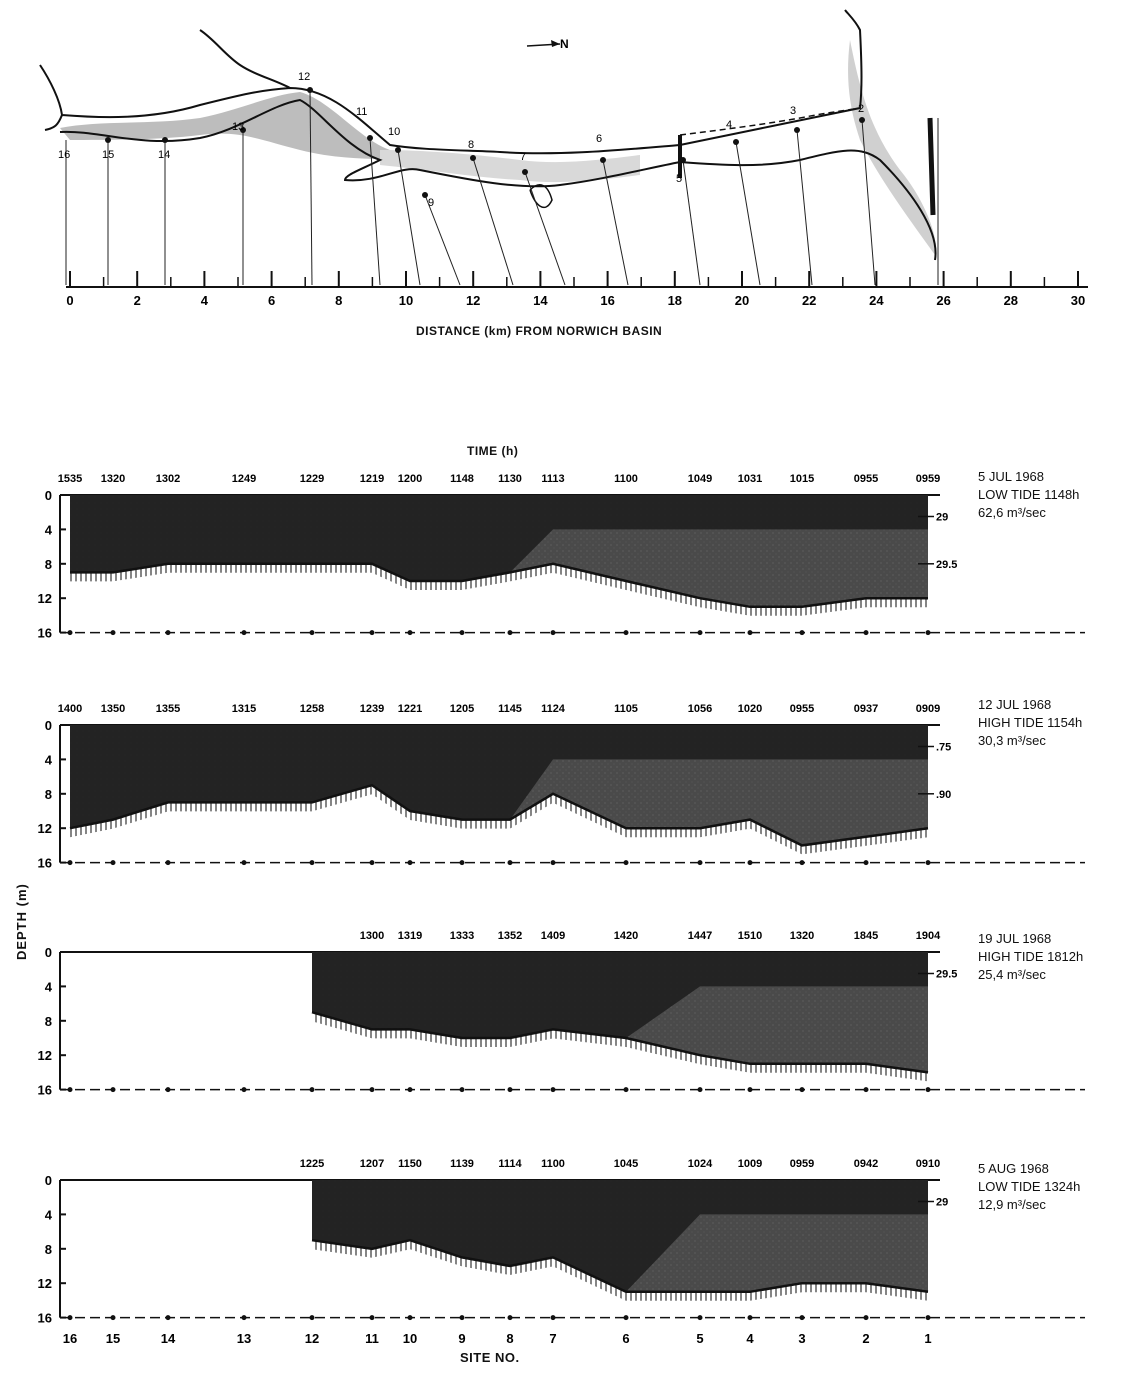  What do you see at coordinates (137, 300) in the screenshot?
I see `distance-tick-label: 2` at bounding box center [137, 300].